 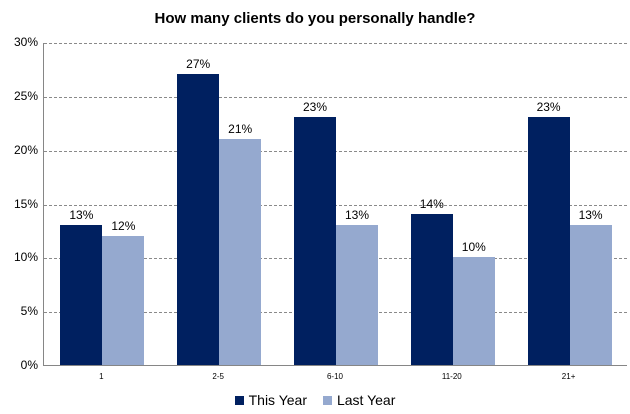 What do you see at coordinates (25, 257) in the screenshot?
I see `y-tick-label: 10%` at bounding box center [25, 257].